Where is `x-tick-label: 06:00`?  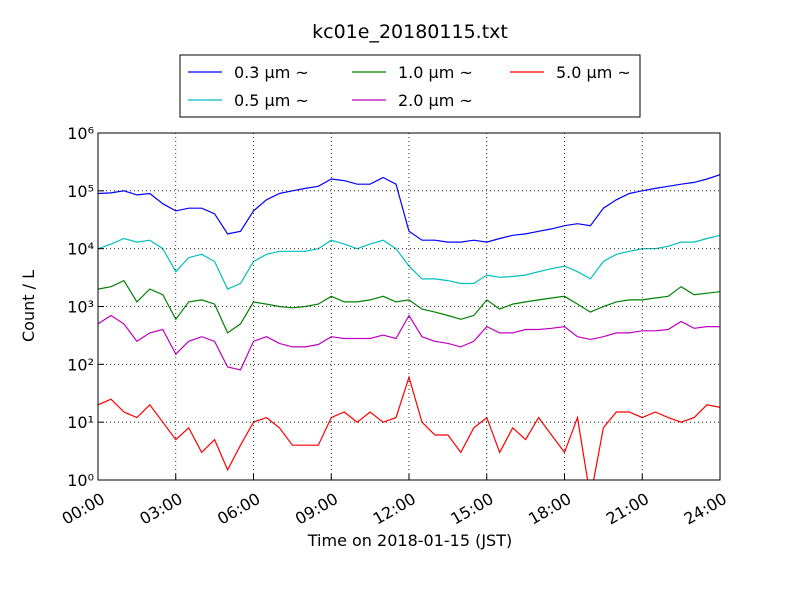 x-tick-label: 06:00 is located at coordinates (238, 509).